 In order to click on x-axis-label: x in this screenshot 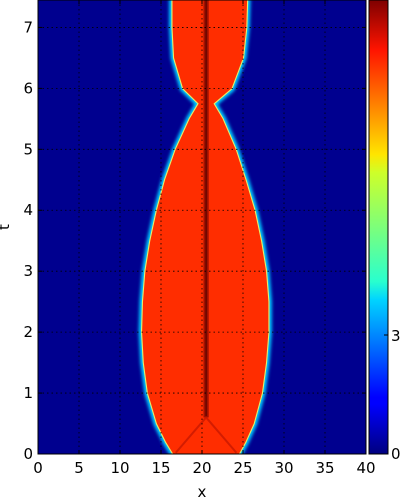, I will do `click(202, 491)`.